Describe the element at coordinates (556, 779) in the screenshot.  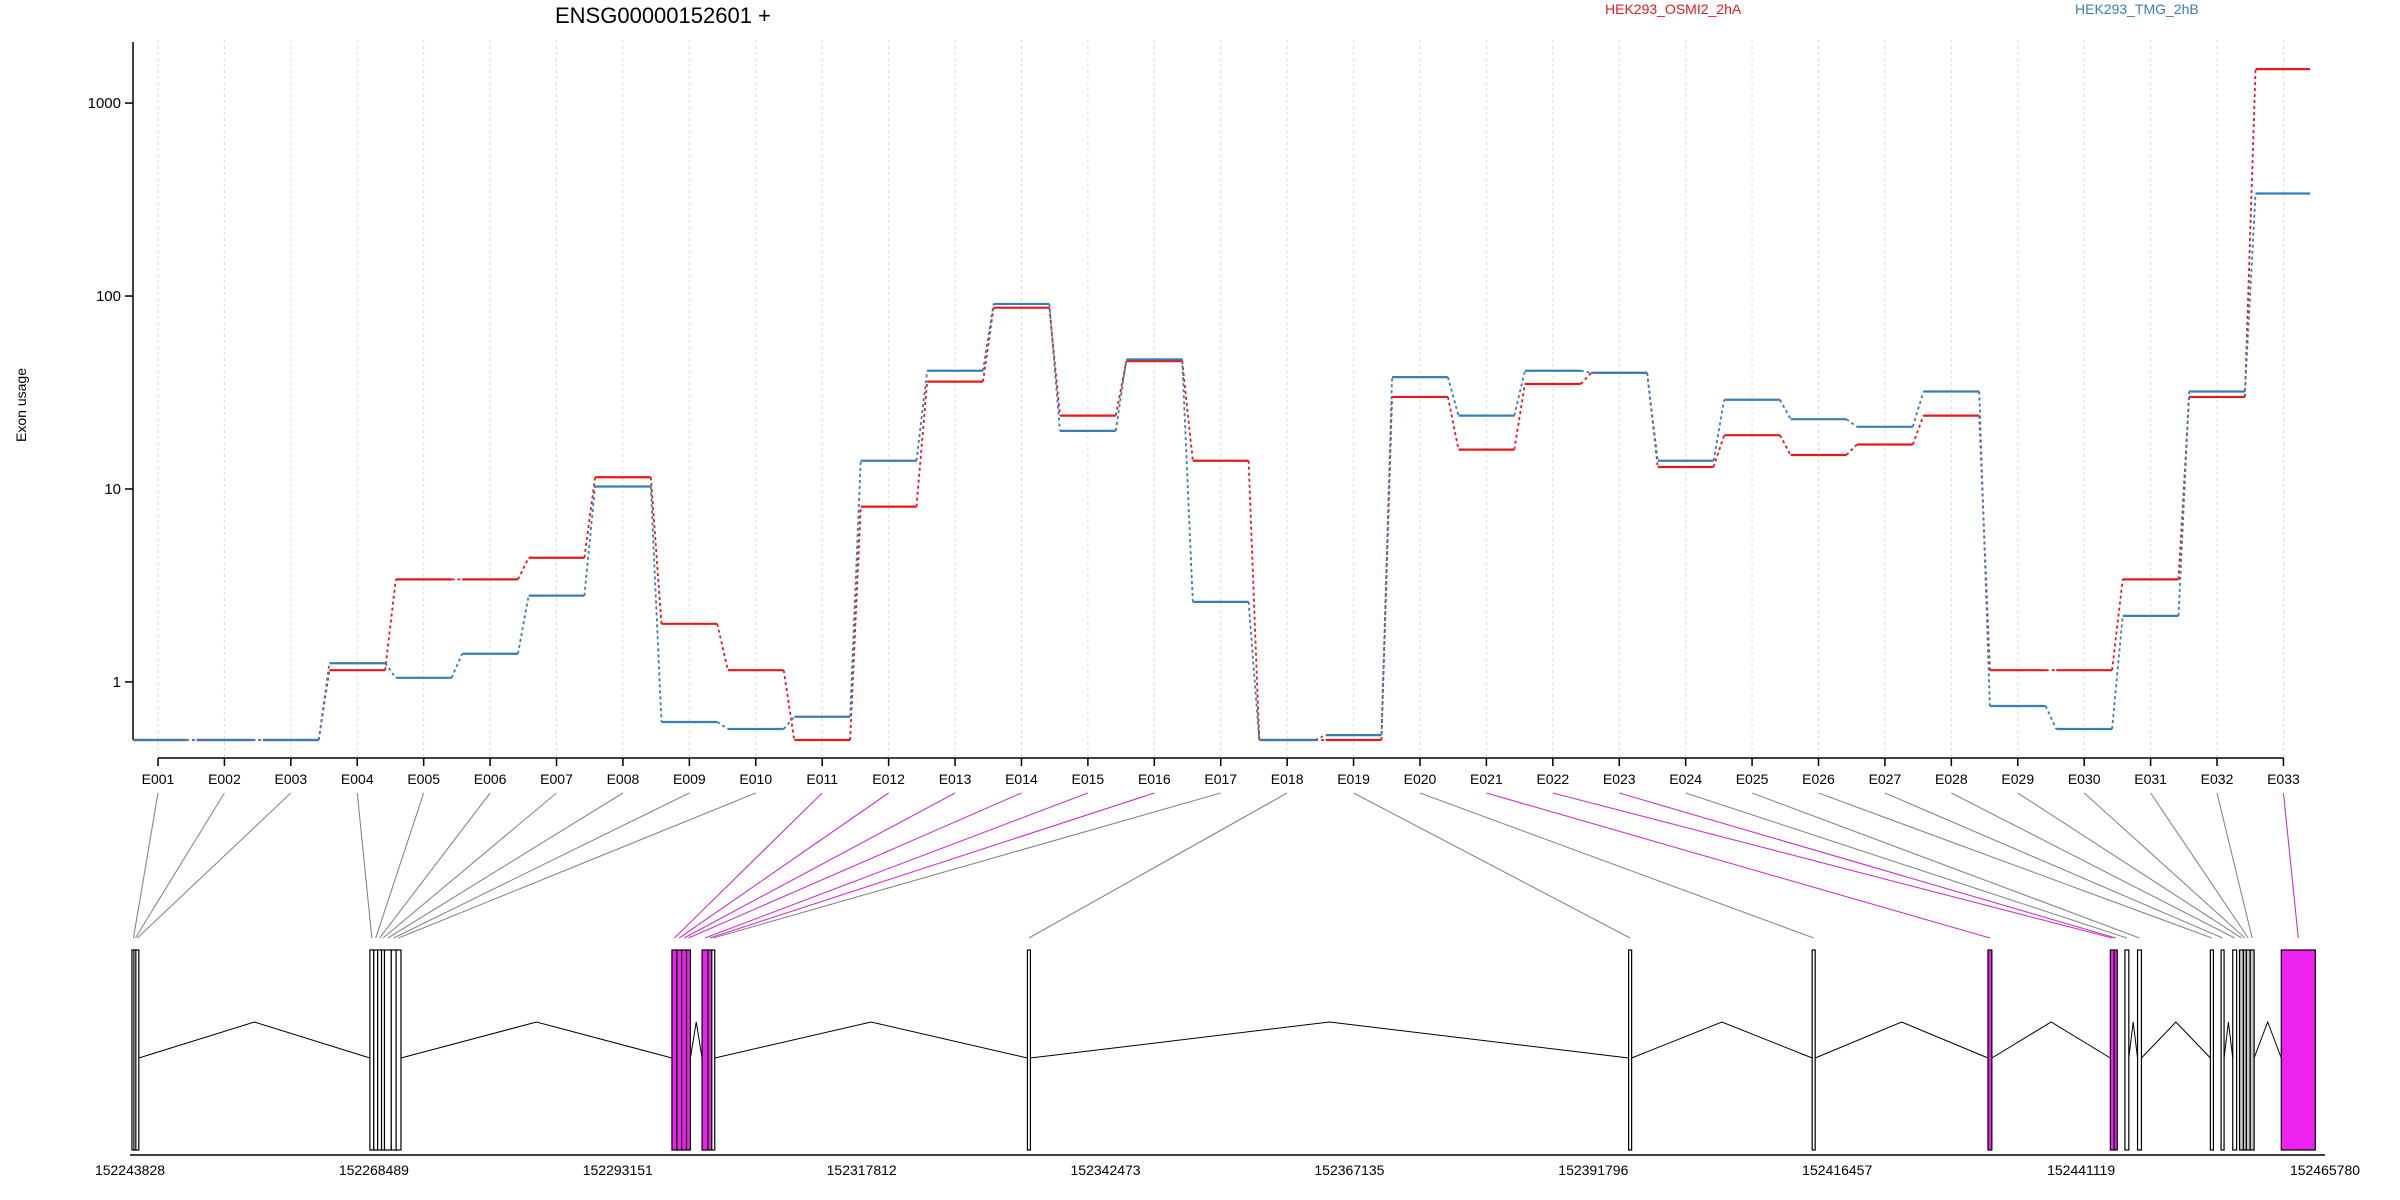
I see `x-tick-label: E007` at that location.